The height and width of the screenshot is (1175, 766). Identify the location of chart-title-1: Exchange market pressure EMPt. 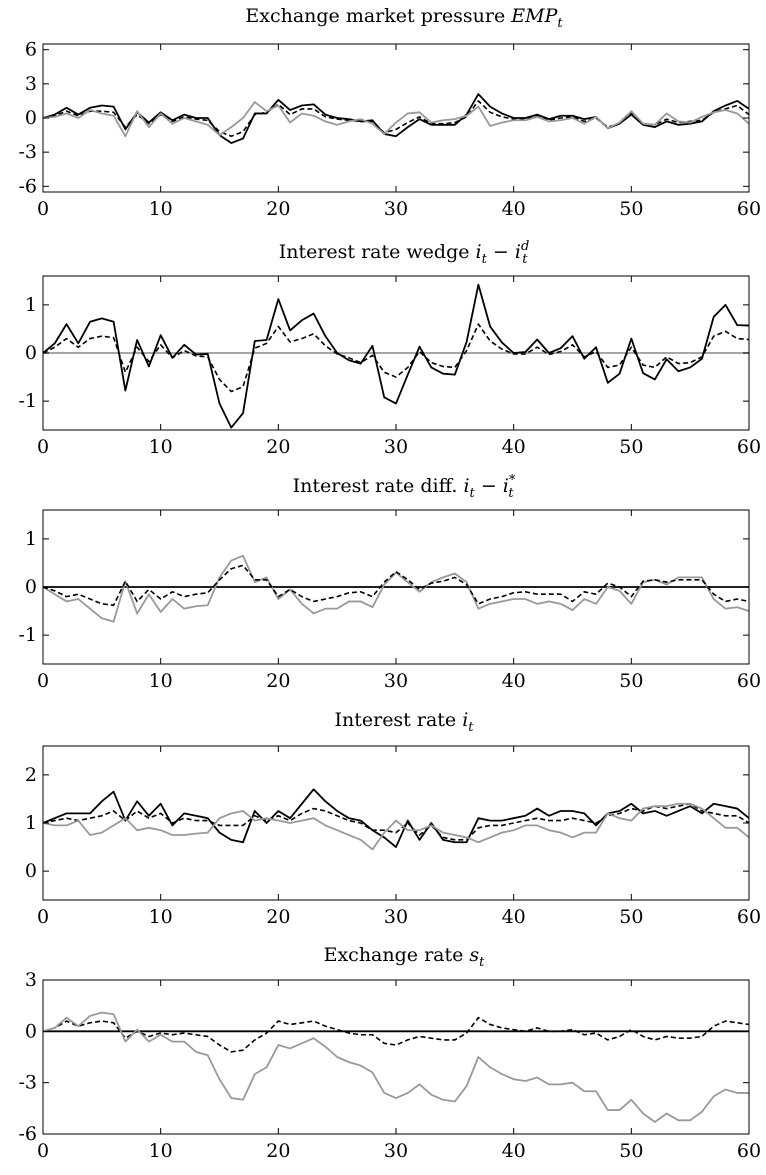
(404, 18).